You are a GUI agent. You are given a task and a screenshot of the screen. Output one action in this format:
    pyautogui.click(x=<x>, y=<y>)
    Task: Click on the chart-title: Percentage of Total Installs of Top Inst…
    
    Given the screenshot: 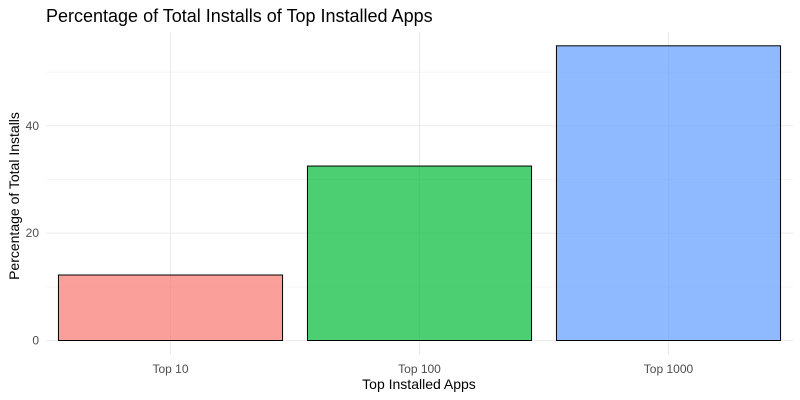 What is the action you would take?
    pyautogui.click(x=239, y=16)
    